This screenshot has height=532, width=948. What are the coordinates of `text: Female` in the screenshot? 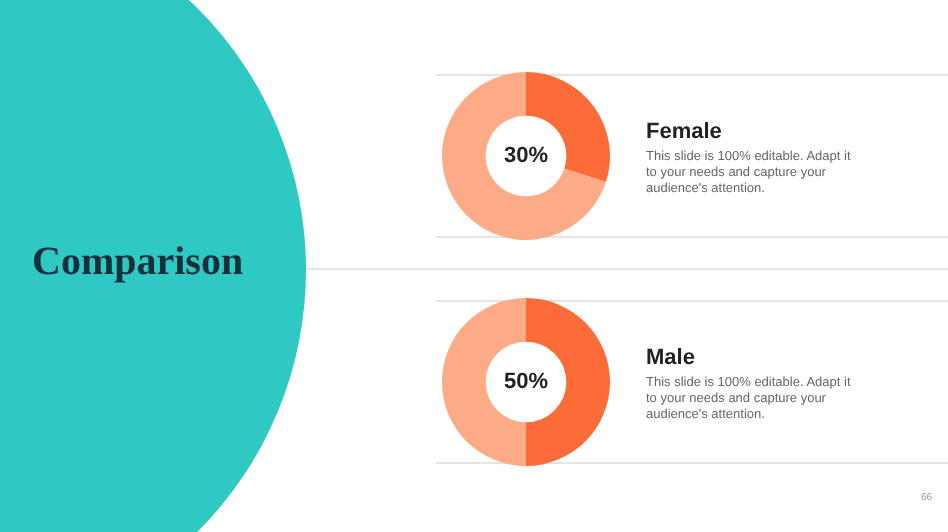 It's located at (684, 132).